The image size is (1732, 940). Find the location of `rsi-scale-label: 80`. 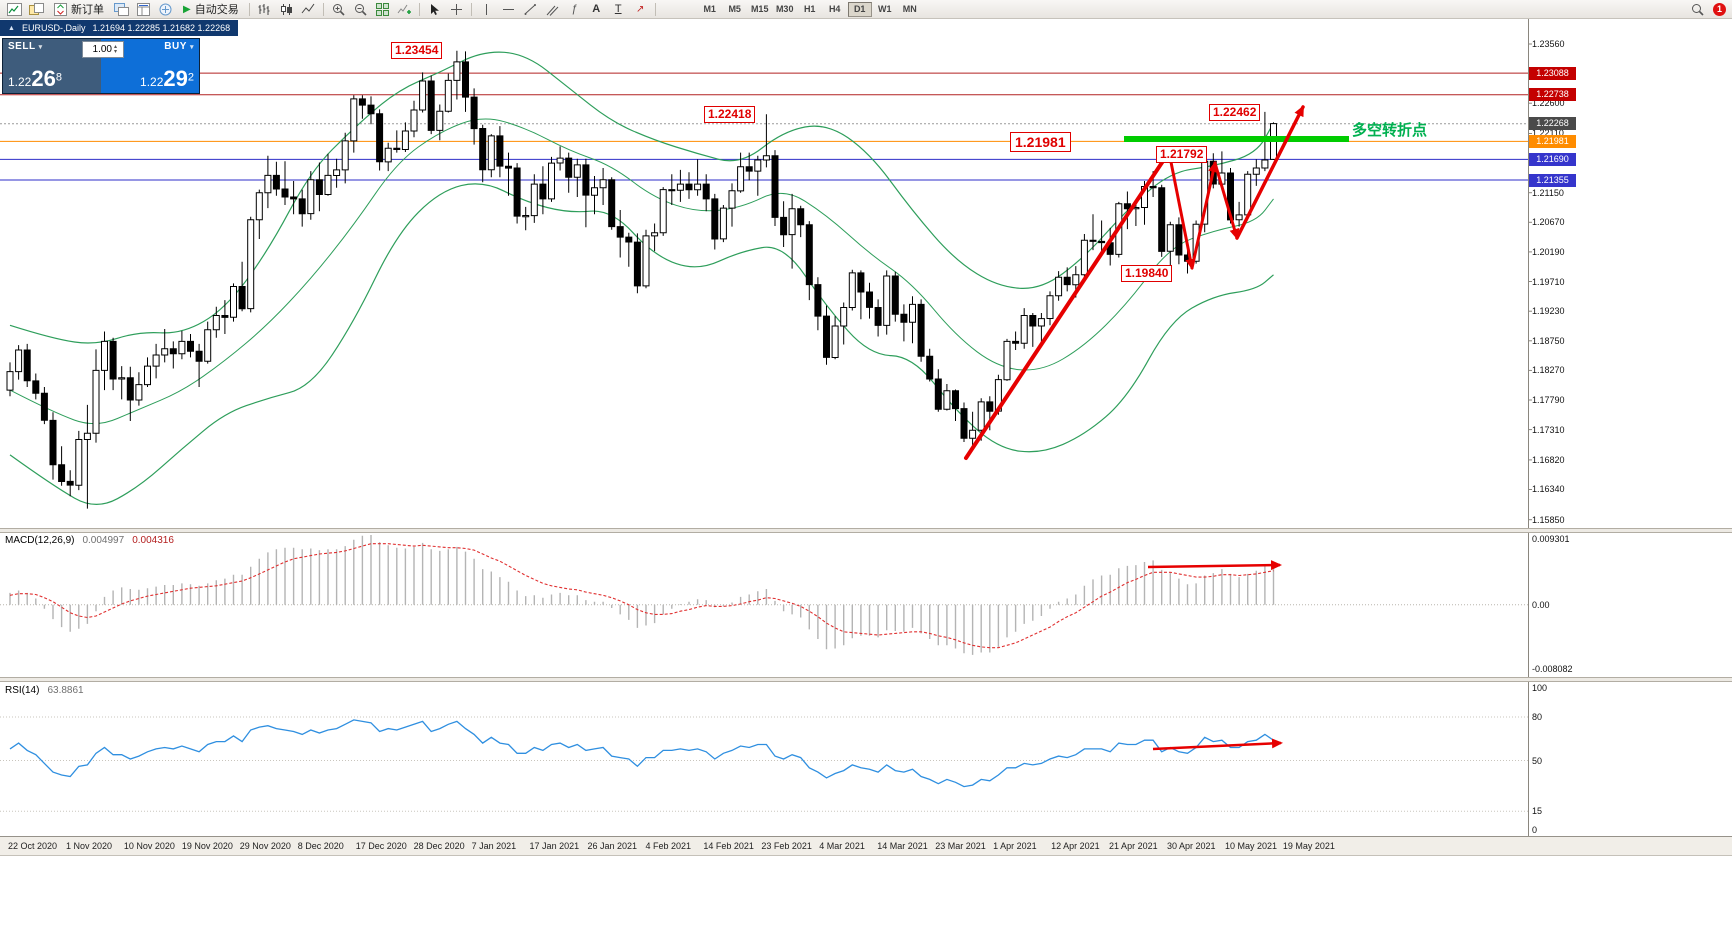

rsi-scale-label: 80 is located at coordinates (1537, 717).